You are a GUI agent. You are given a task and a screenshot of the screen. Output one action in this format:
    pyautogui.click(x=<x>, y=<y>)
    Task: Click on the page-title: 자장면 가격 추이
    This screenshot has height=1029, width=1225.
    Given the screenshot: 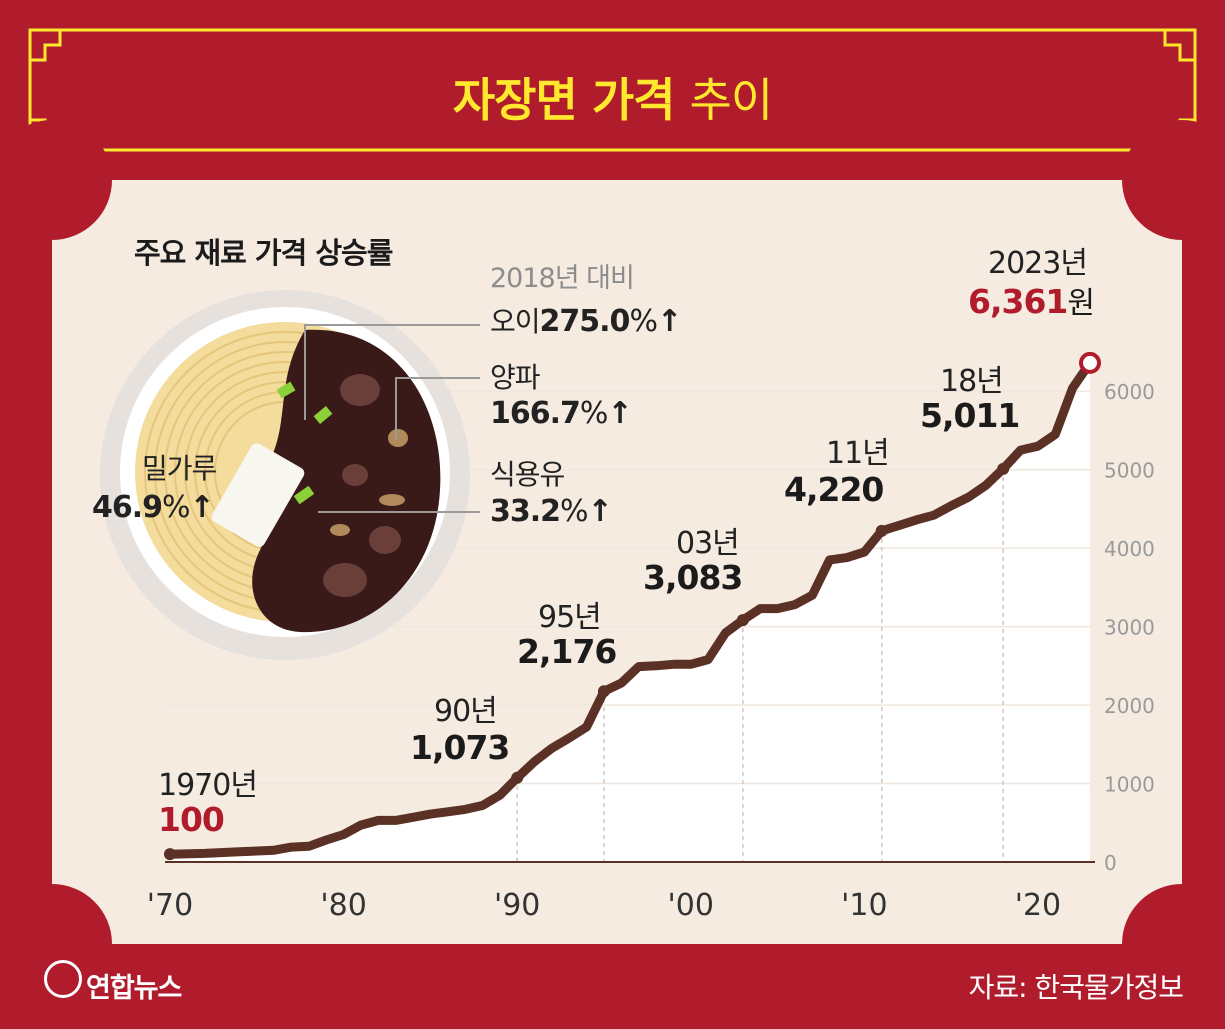 What is the action you would take?
    pyautogui.click(x=612, y=97)
    